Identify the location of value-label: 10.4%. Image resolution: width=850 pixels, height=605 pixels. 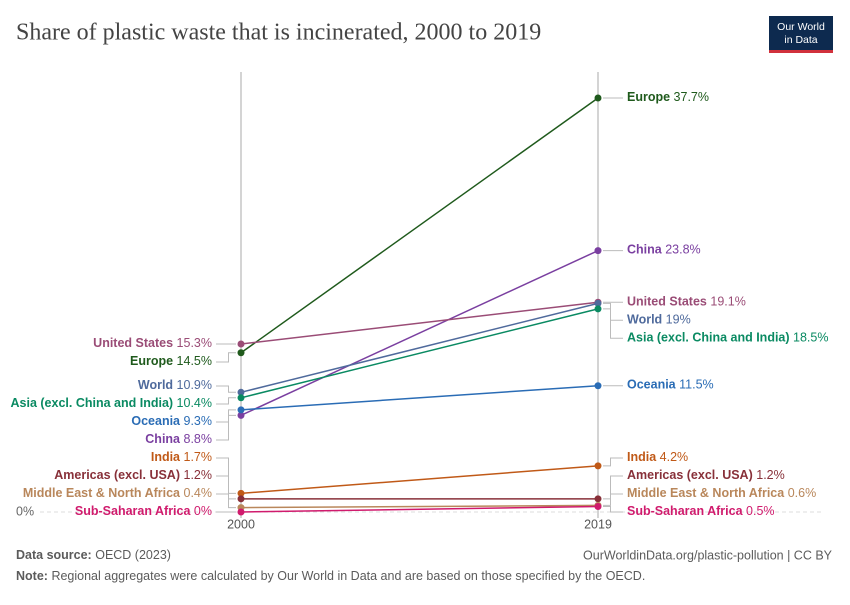
(194, 403).